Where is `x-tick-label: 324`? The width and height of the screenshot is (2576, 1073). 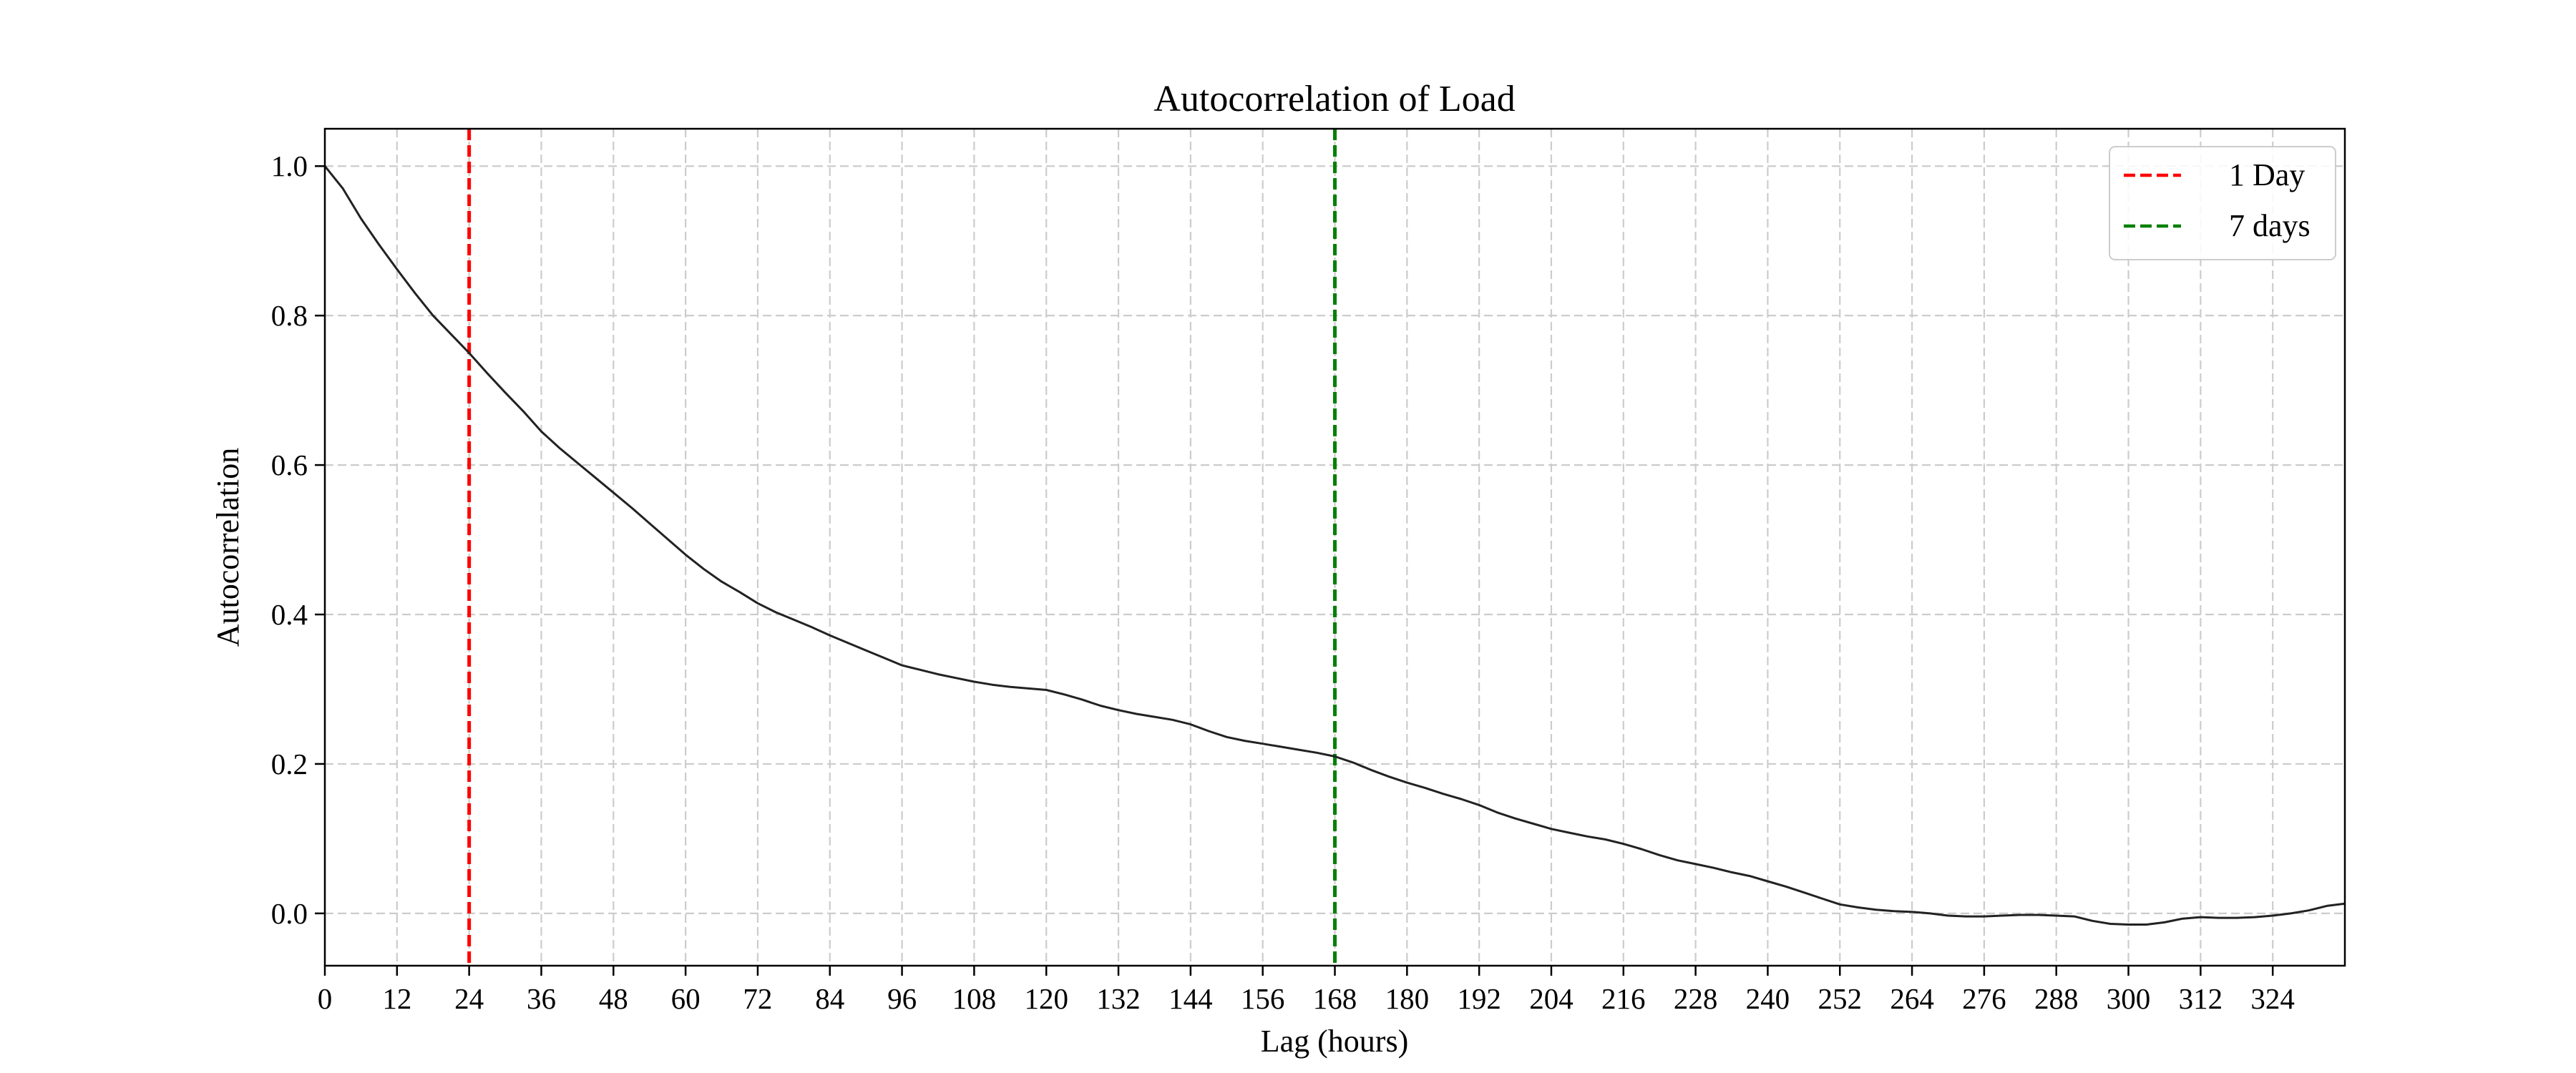
x-tick-label: 324 is located at coordinates (2272, 998).